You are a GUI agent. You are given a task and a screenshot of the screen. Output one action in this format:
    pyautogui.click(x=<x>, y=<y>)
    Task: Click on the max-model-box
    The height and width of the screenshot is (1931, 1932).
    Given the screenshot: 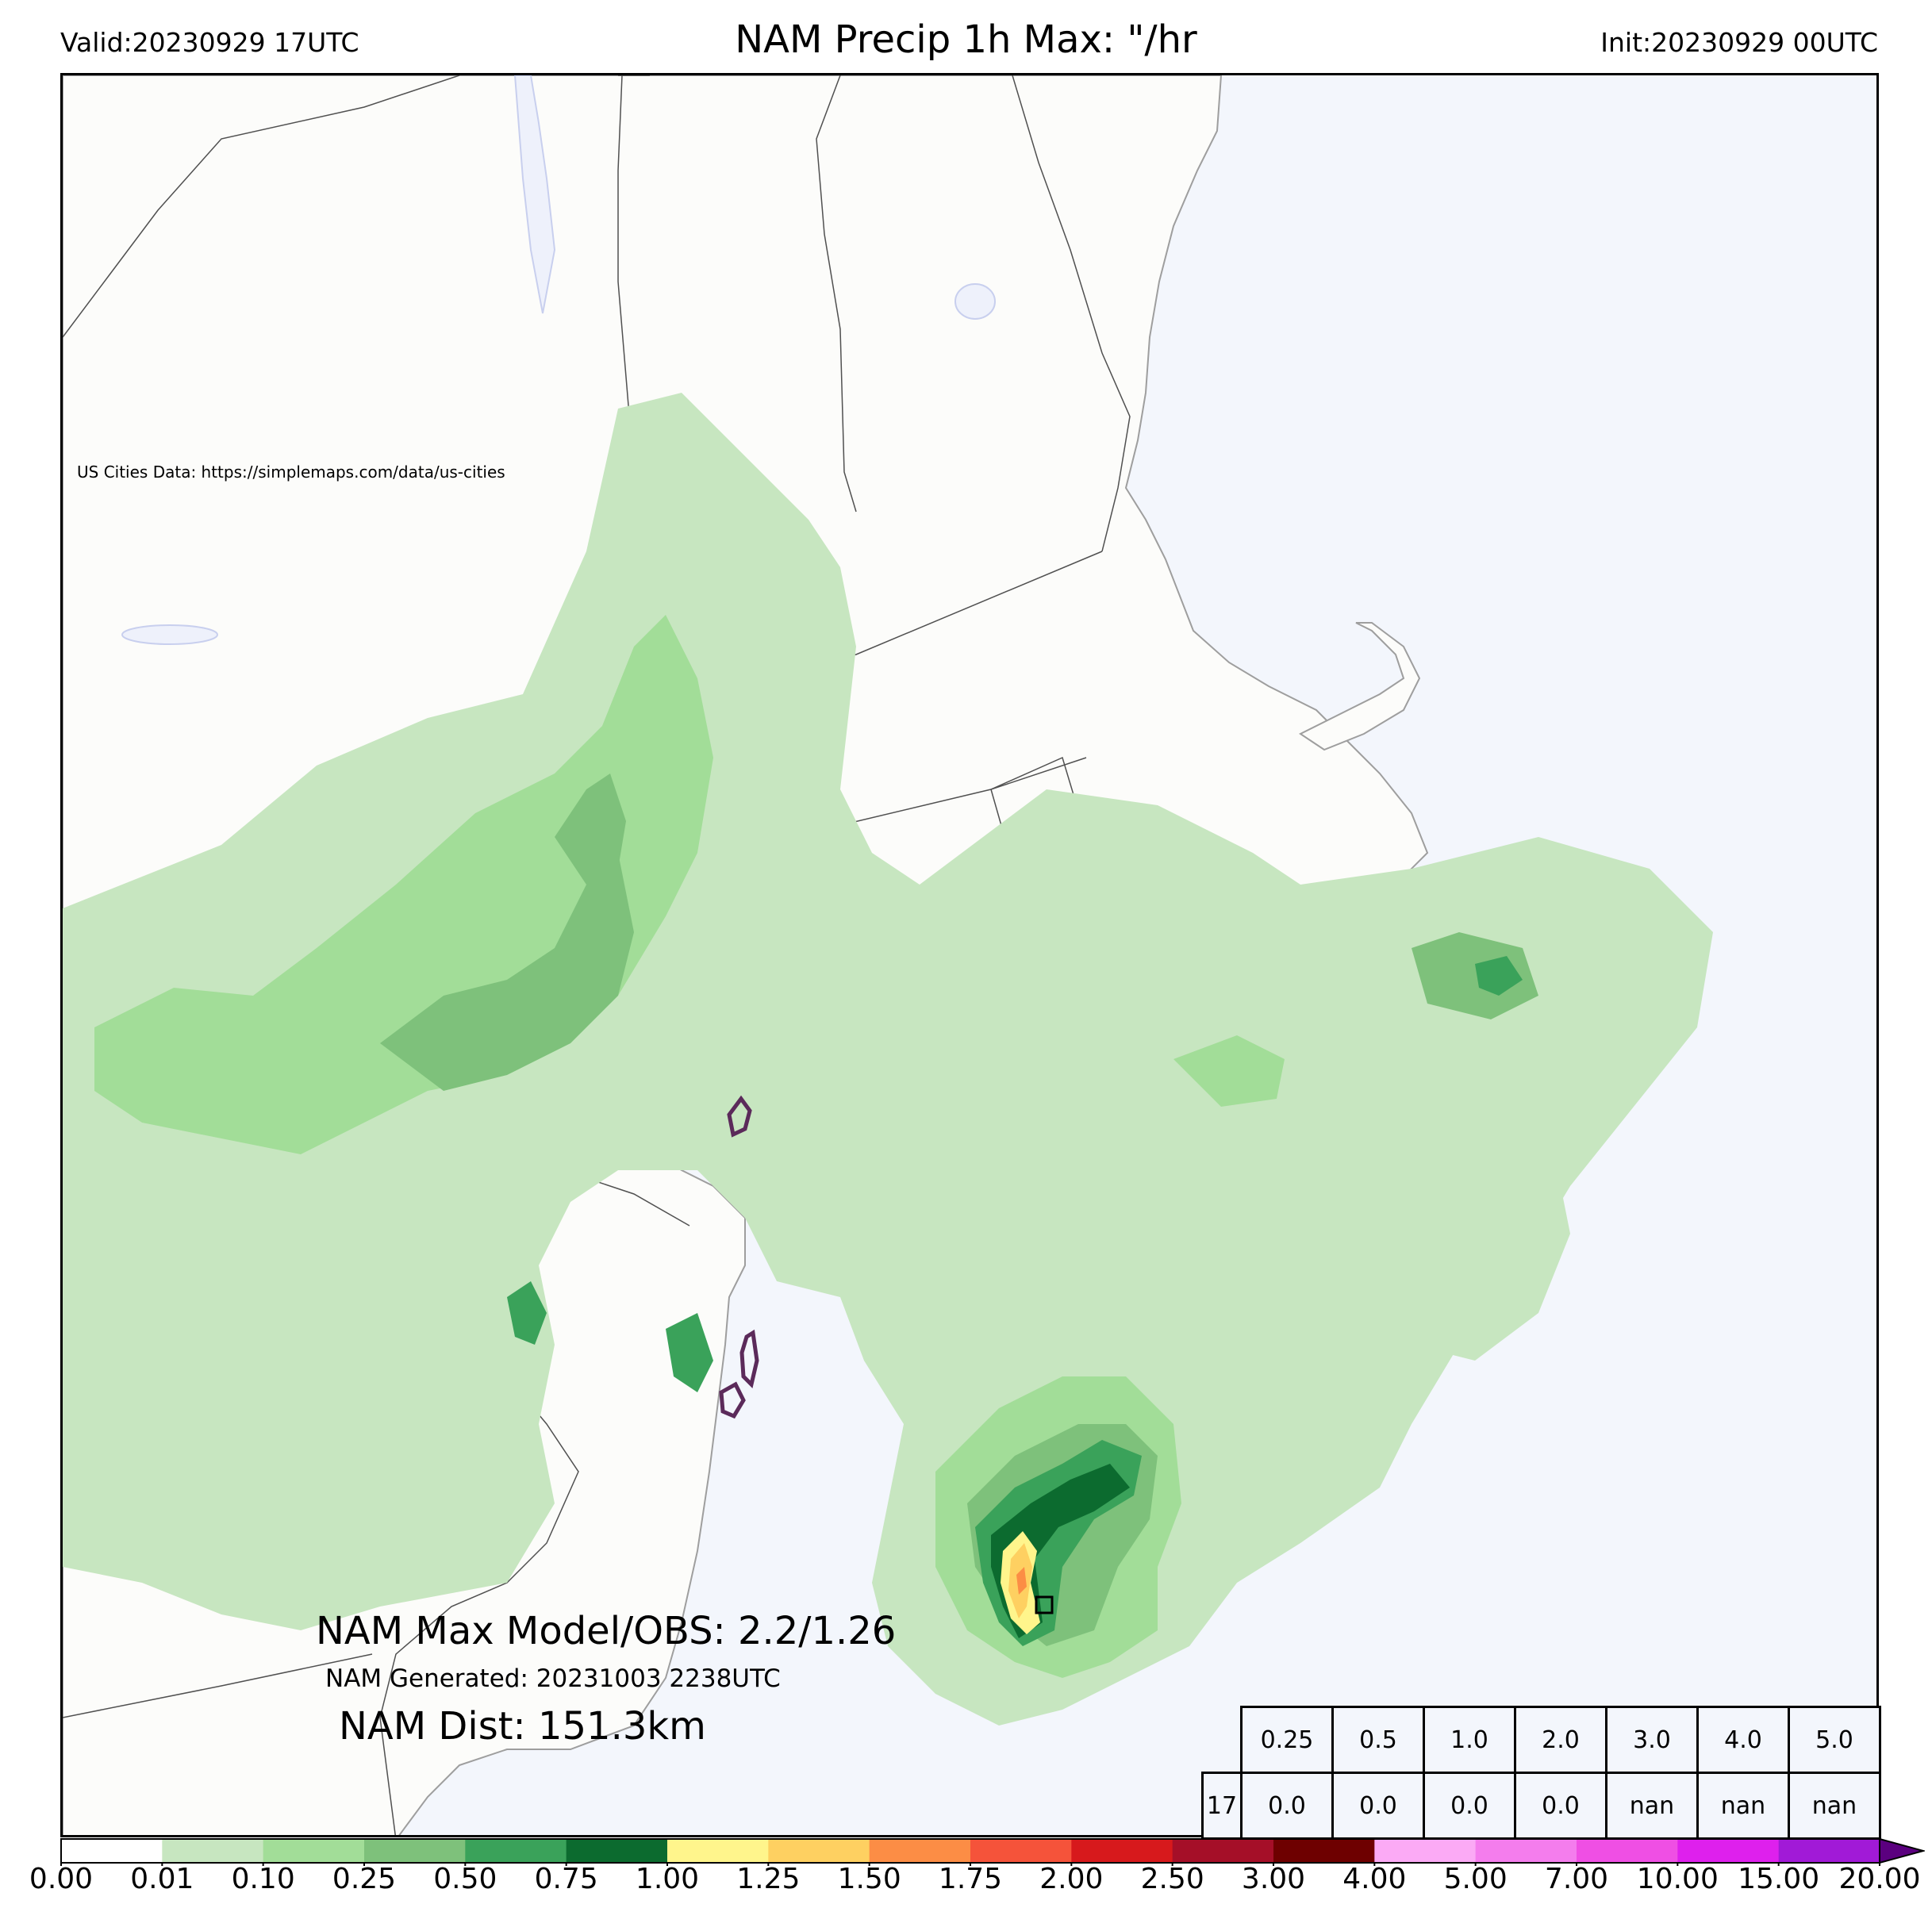 What is the action you would take?
    pyautogui.click(x=1044, y=1604)
    